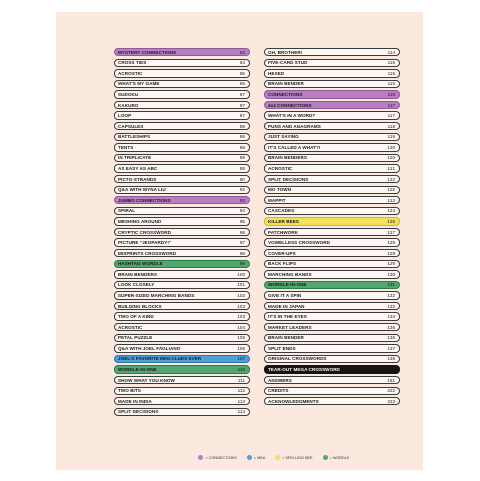 This screenshot has width=480, height=481. What do you see at coordinates (242, 179) in the screenshot?
I see `entry-page-number: 90` at bounding box center [242, 179].